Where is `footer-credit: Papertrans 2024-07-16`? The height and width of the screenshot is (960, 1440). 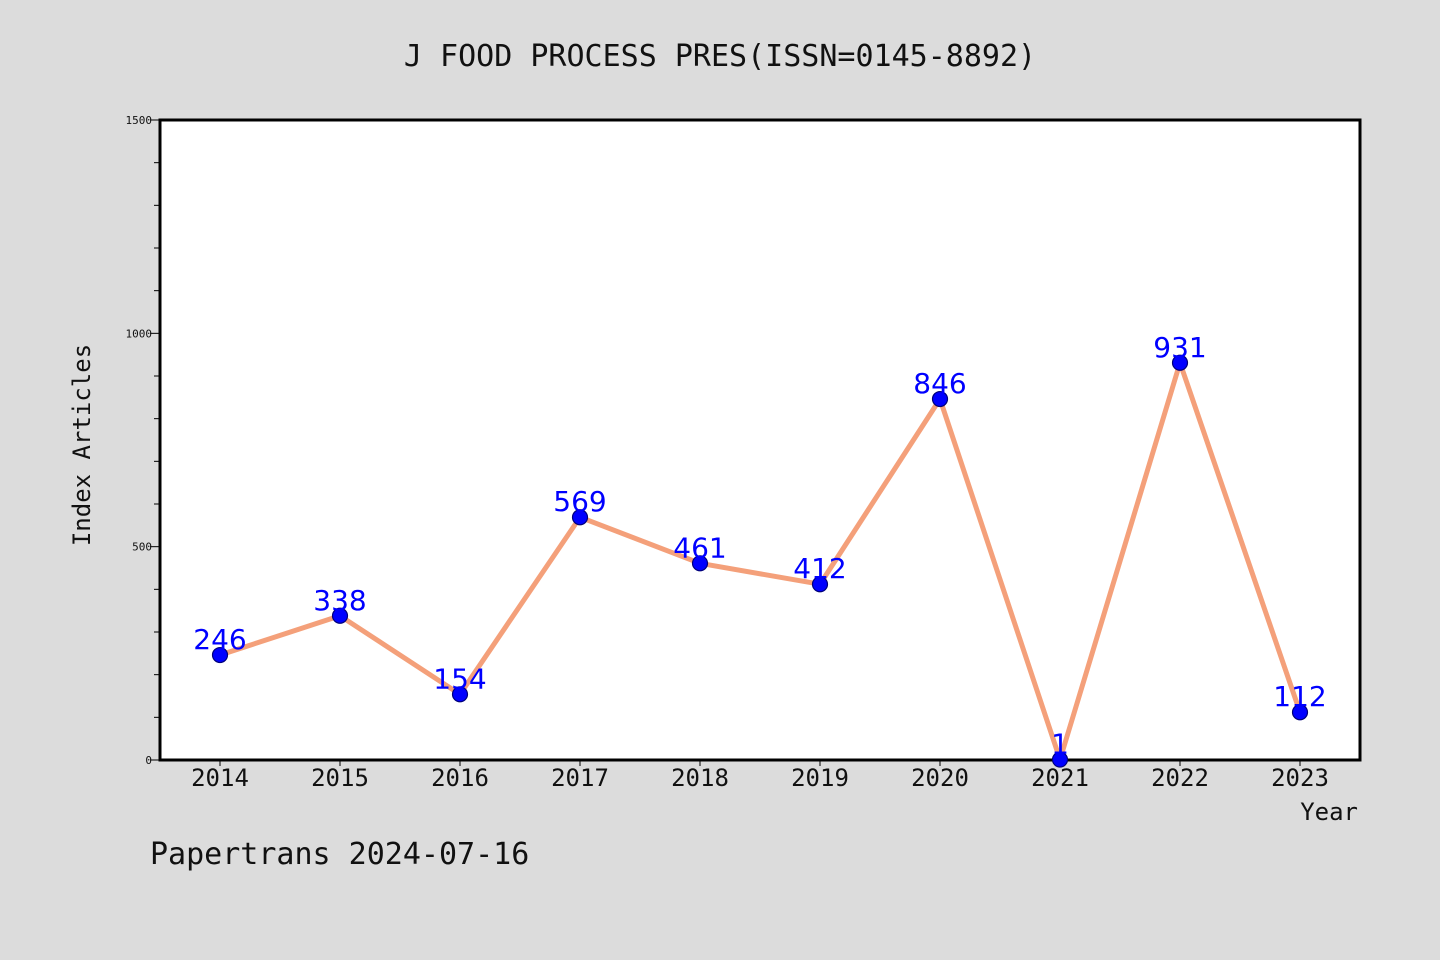 footer-credit: Papertrans 2024-07-16 is located at coordinates (339, 854).